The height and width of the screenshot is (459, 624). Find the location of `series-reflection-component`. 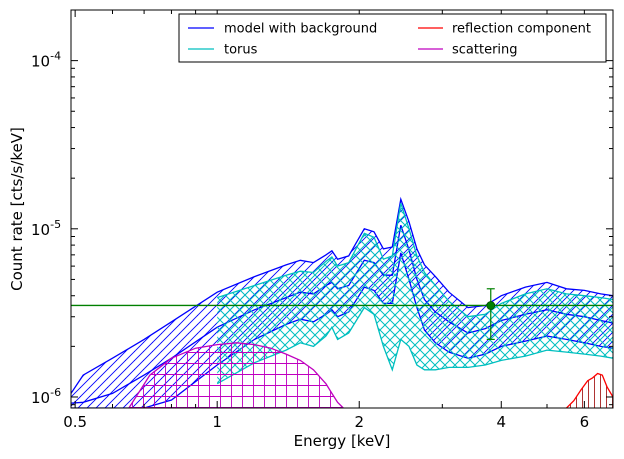

series-reflection-component is located at coordinates (589, 390).